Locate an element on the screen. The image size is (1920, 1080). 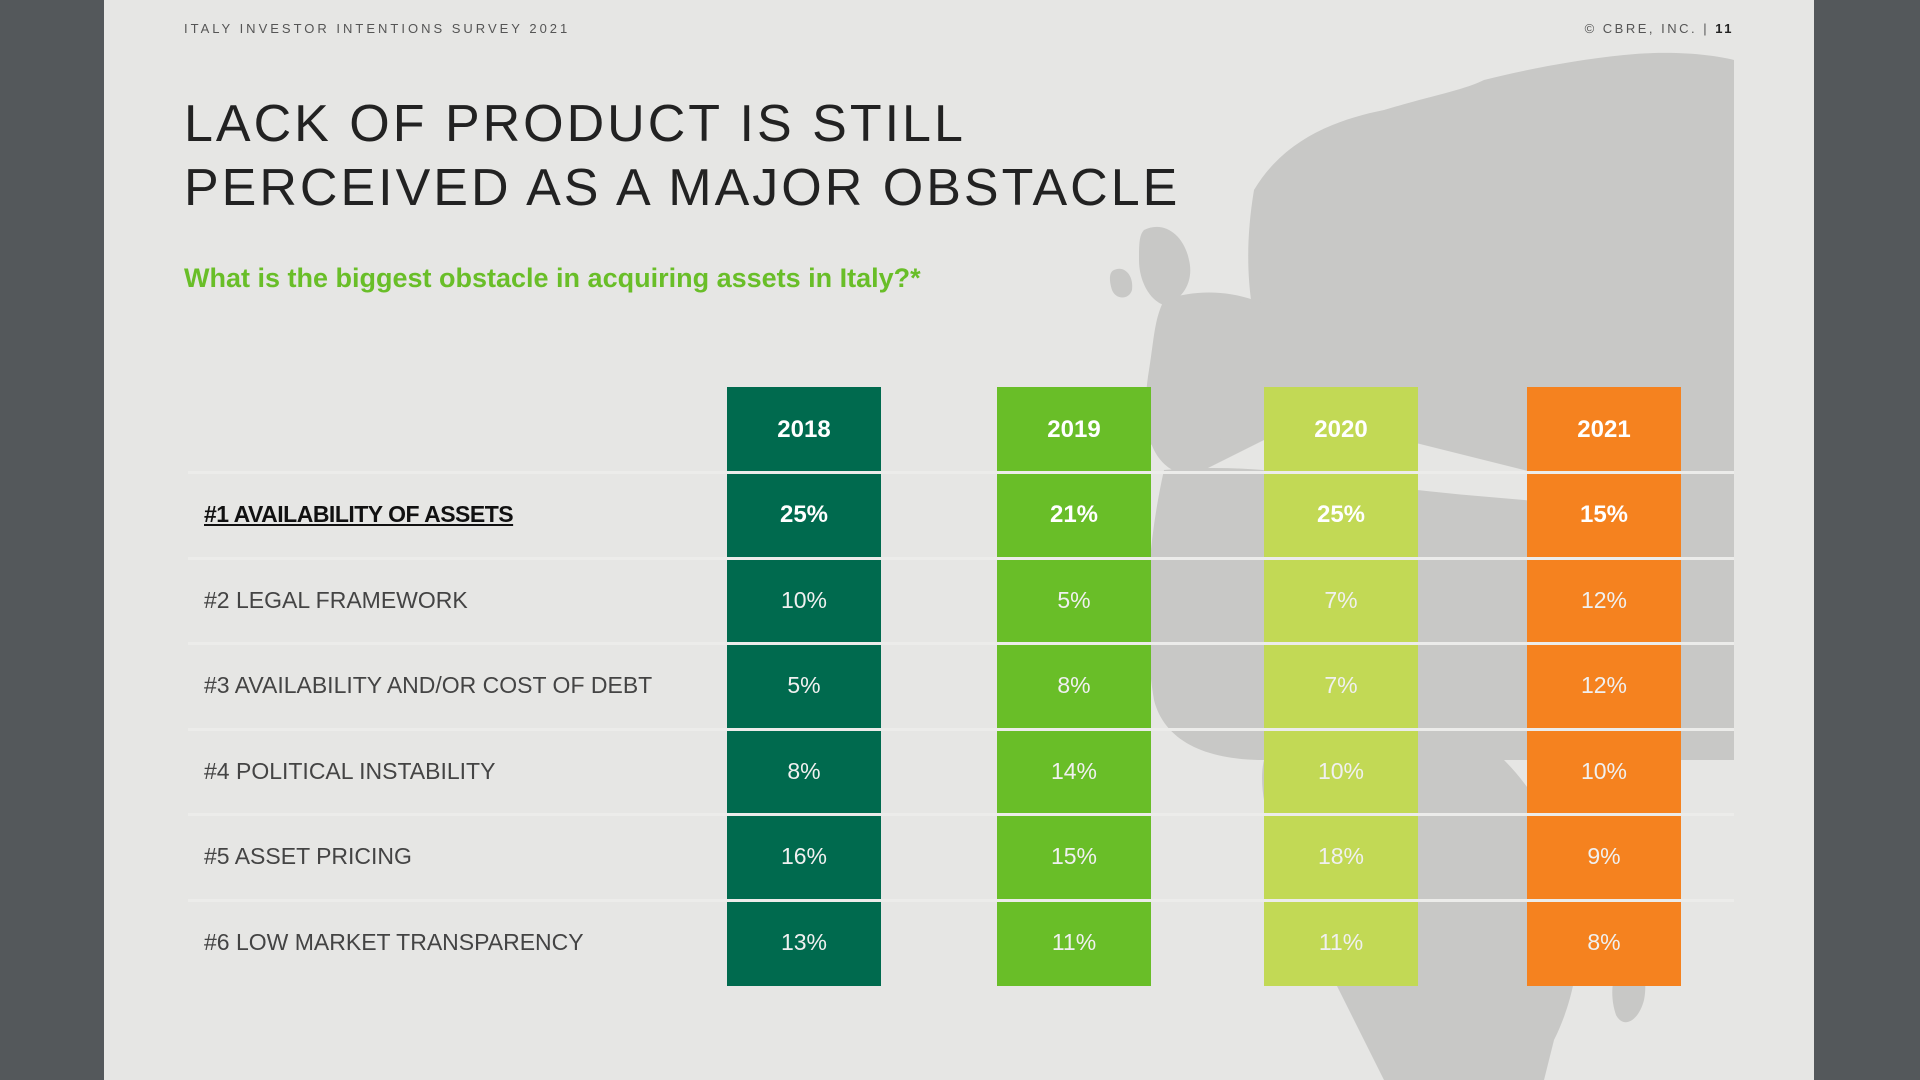
table-cell-2021: 15% is located at coordinates (1604, 514).